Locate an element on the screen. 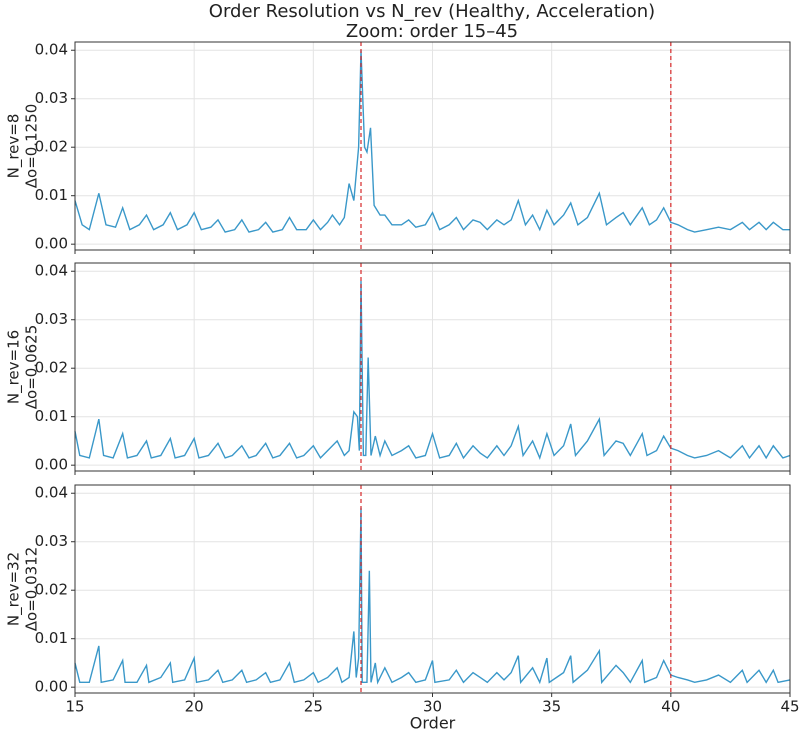  x-tick-label: 30 is located at coordinates (432, 707).